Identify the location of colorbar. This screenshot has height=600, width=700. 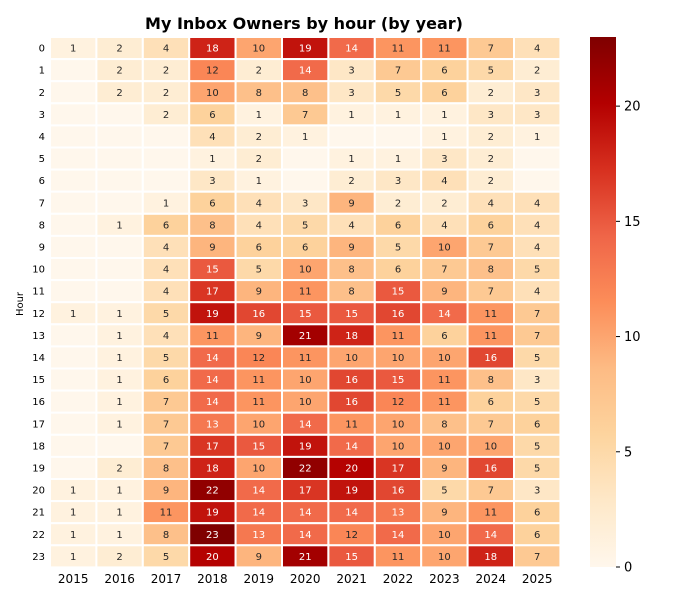
(603, 302).